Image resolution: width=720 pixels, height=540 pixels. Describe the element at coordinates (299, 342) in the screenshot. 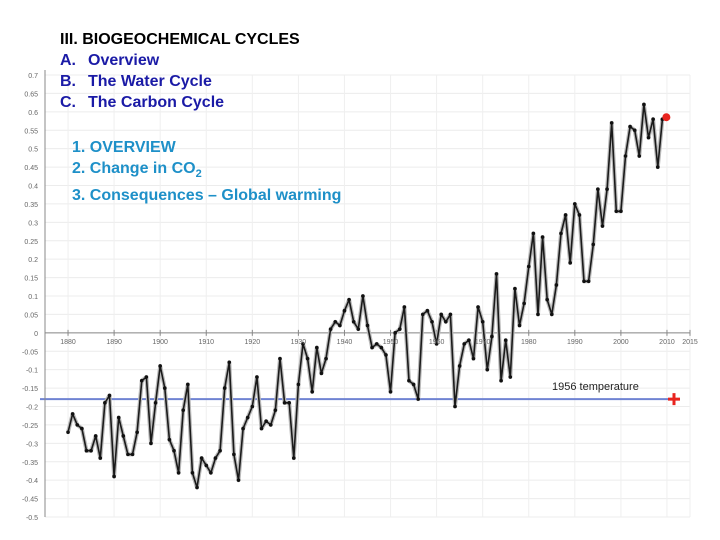

I see `x-tick-label: 1930` at that location.